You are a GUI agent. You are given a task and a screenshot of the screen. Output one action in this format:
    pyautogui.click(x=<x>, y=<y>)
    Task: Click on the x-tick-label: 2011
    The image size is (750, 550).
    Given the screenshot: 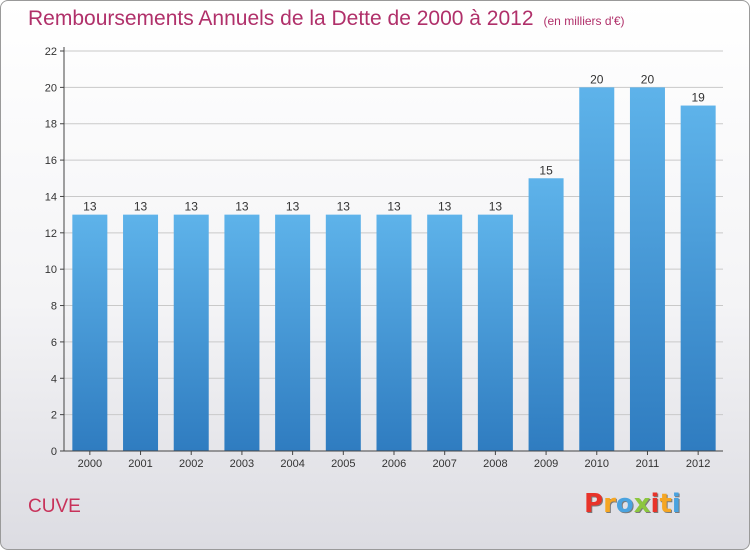 What is the action you would take?
    pyautogui.click(x=648, y=464)
    